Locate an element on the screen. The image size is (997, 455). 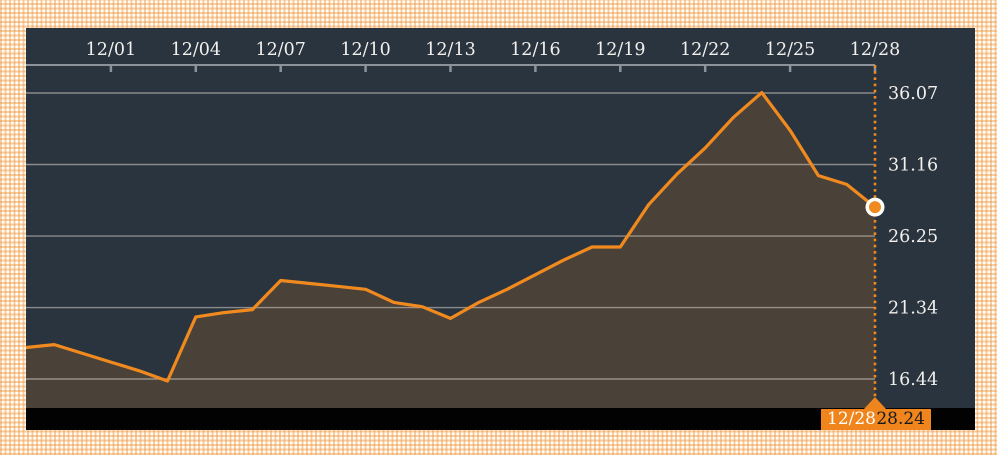
y-axis-label: 16.44 is located at coordinates (913, 380).